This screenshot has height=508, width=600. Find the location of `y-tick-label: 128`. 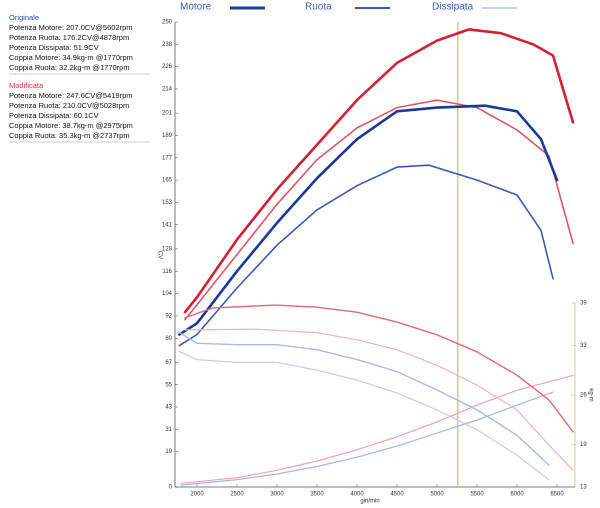

y-tick-label: 128 is located at coordinates (167, 249).